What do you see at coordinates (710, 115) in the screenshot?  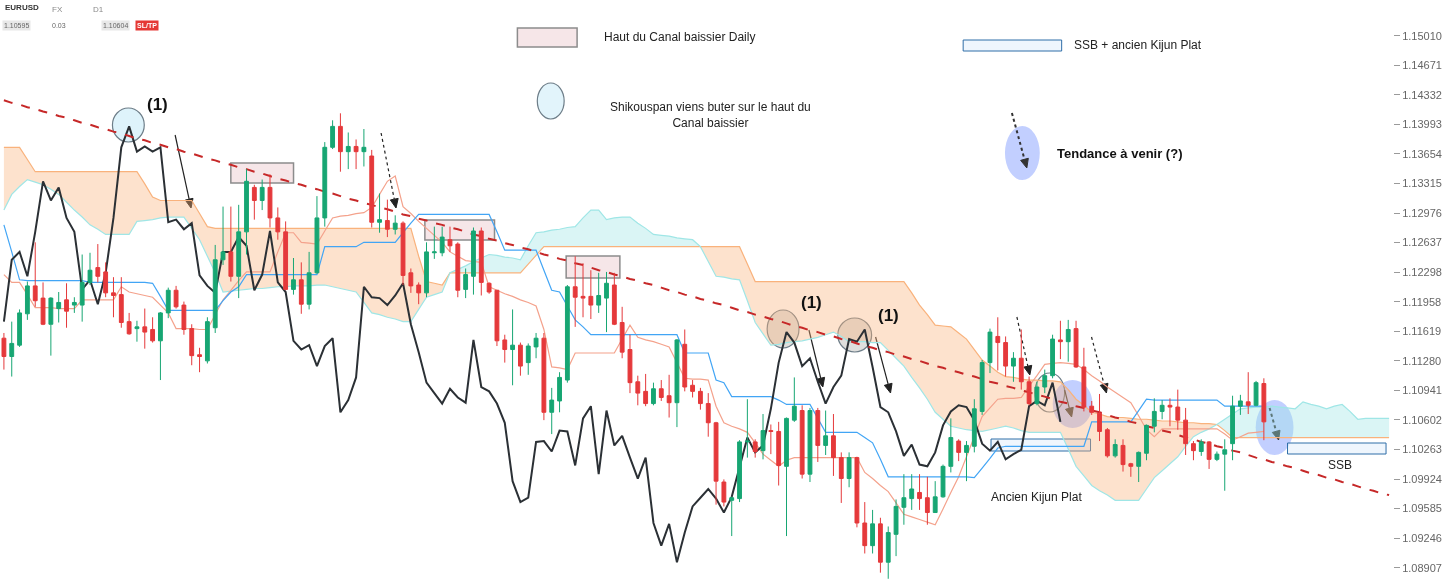 I see `annotation: Shikouspan viens buter sur le haut du Canal baissier` at bounding box center [710, 115].